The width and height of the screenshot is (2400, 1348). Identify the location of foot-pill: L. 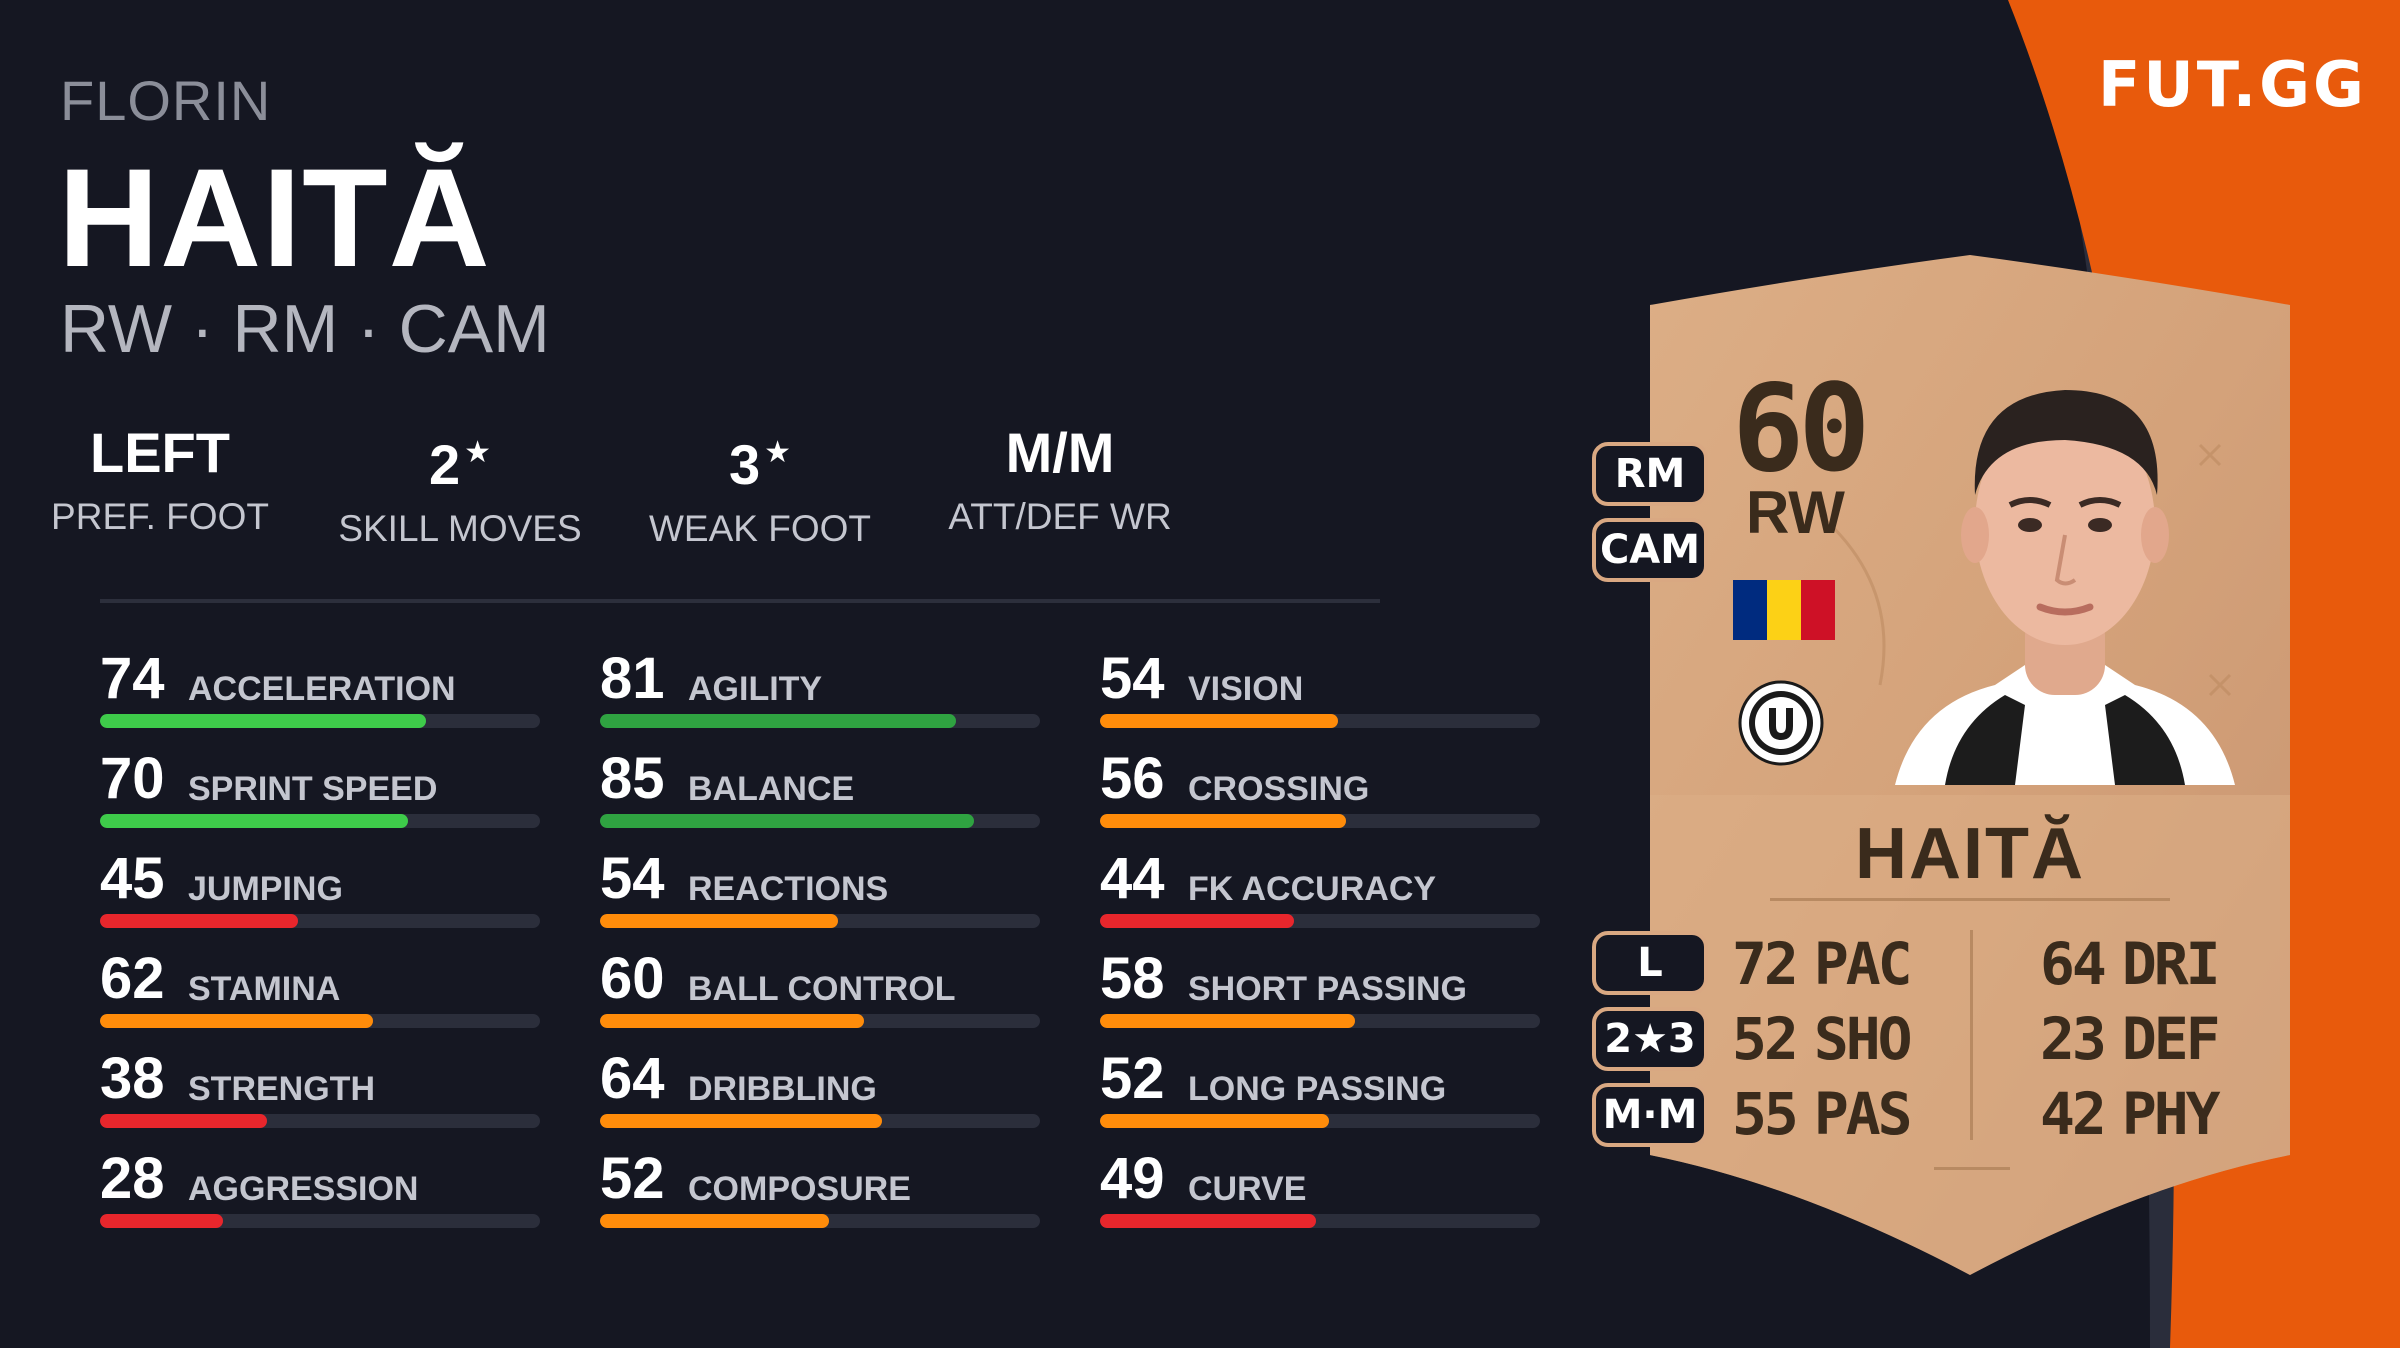
(1650, 963).